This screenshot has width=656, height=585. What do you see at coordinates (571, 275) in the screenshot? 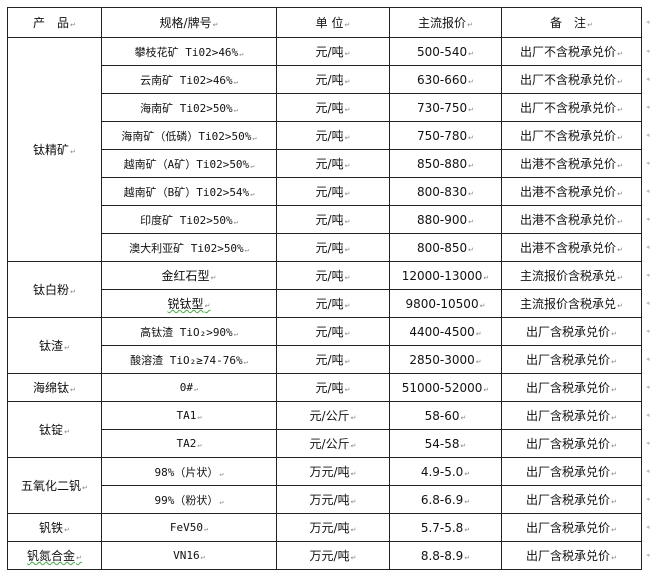
I see `note-cell: 主流报价含税承兑` at bounding box center [571, 275].